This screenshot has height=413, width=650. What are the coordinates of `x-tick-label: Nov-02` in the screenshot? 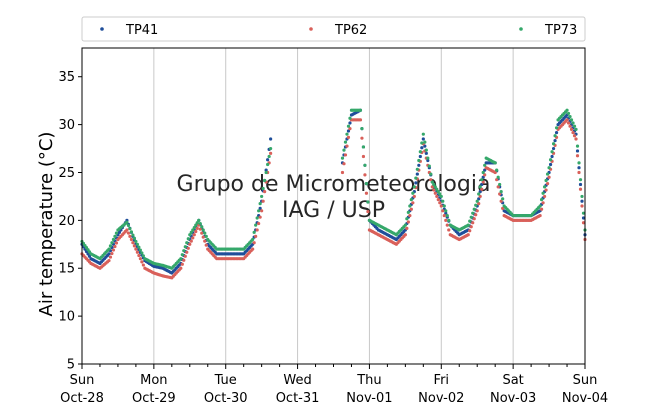 It's located at (441, 398).